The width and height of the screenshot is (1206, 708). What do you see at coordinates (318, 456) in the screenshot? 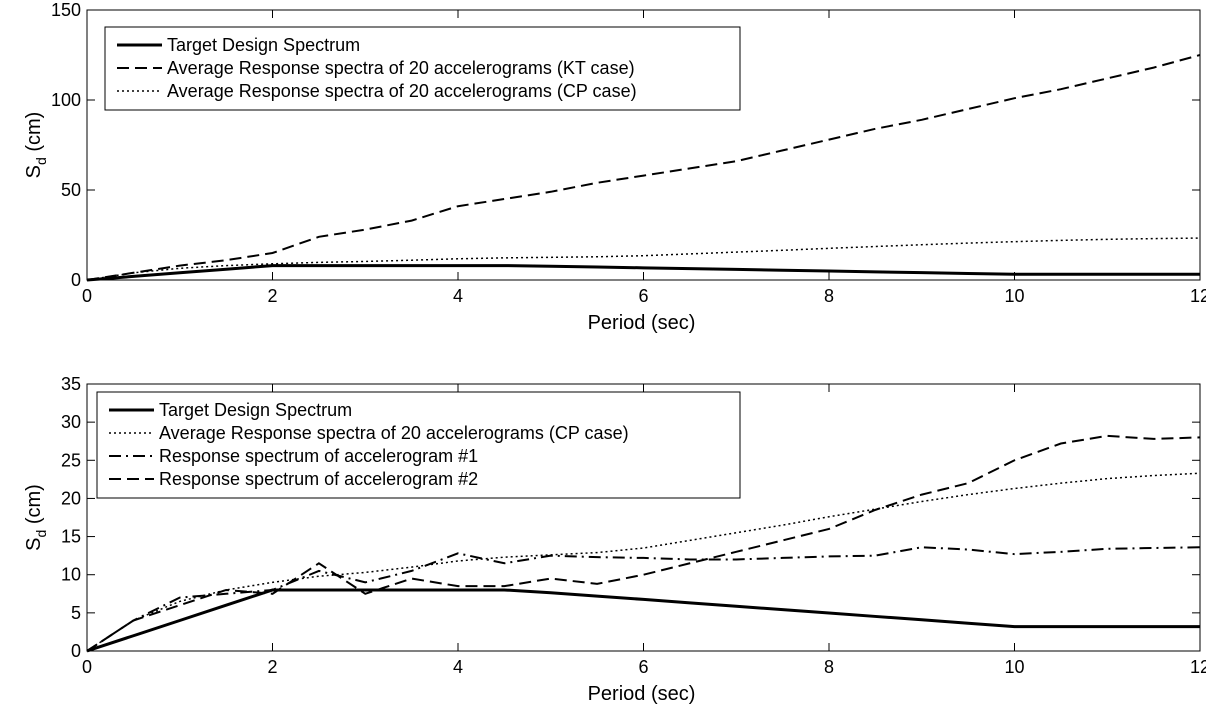
I see `legend-label: Response spectrum of accelerogram #1` at bounding box center [318, 456].